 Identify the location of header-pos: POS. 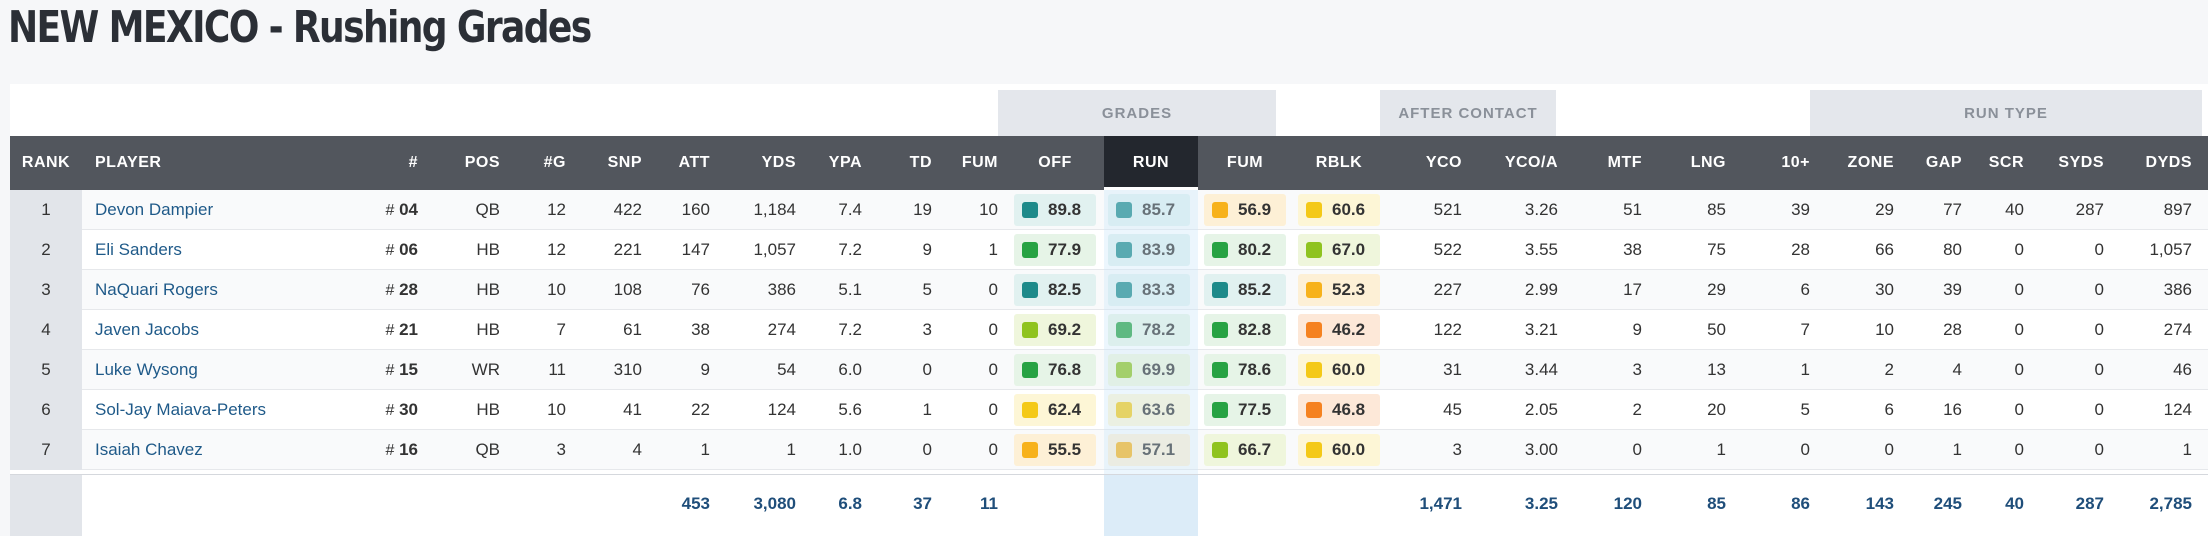
(482, 162).